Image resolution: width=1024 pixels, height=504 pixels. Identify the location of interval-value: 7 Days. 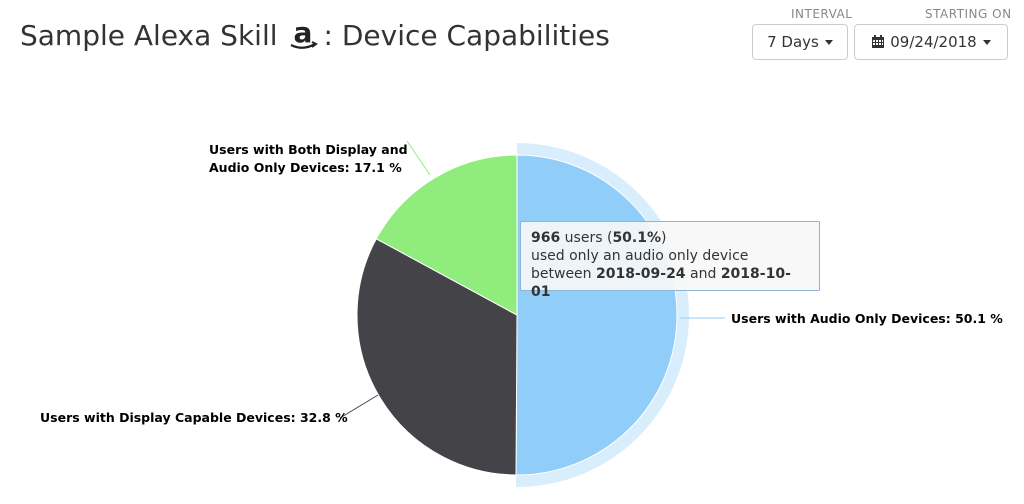
(793, 42).